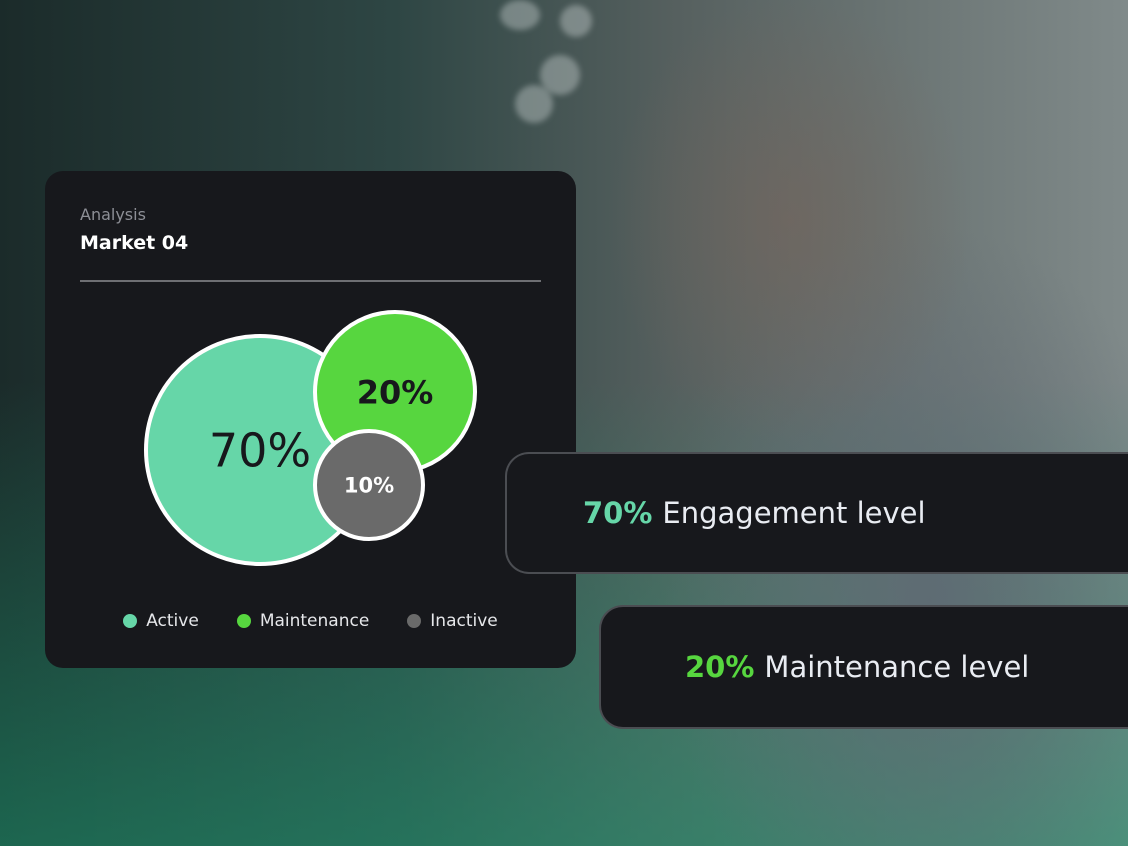  I want to click on legend-dot-maintenance, so click(243, 621).